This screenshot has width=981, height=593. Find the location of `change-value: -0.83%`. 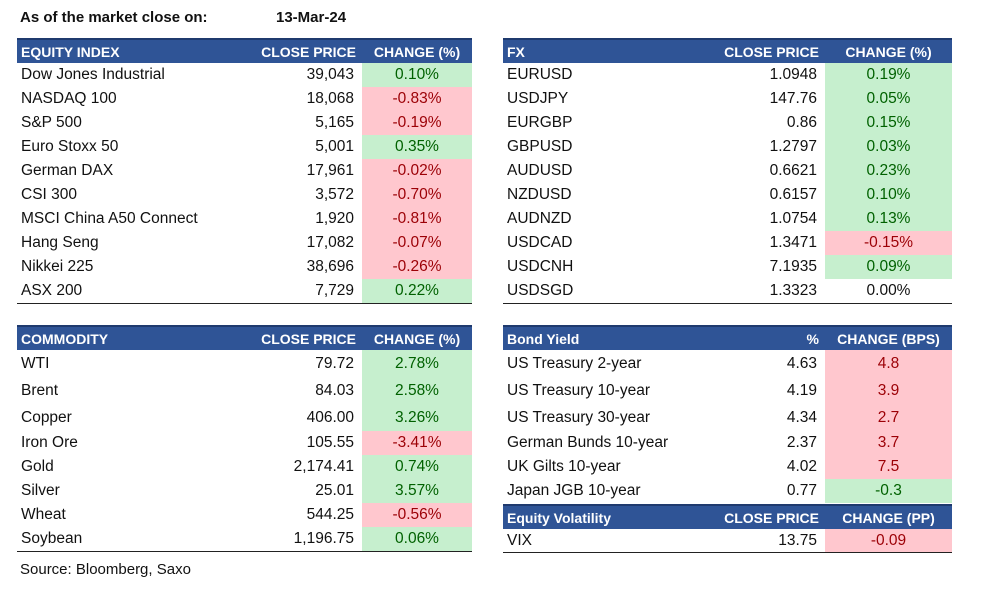

change-value: -0.83% is located at coordinates (417, 99).